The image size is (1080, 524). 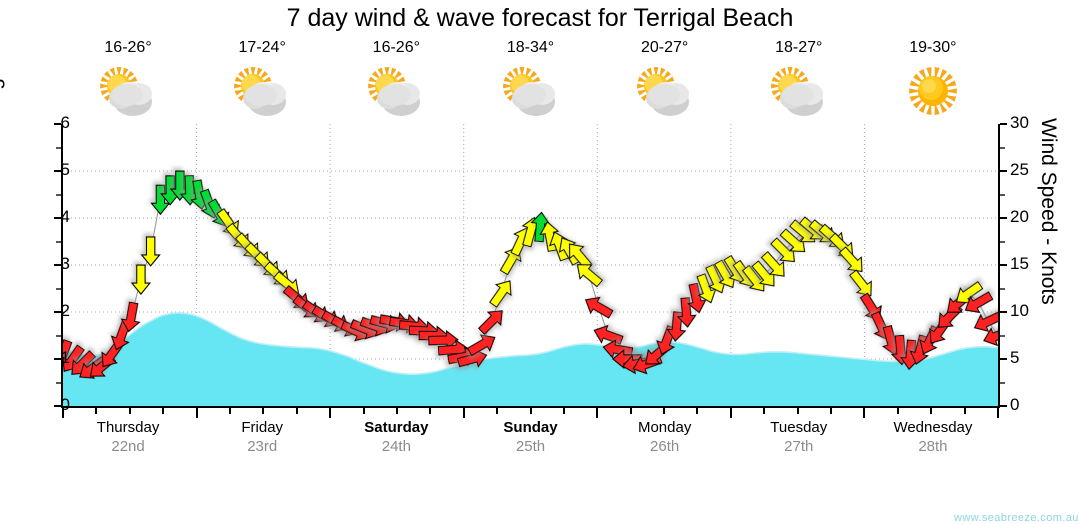 What do you see at coordinates (933, 91) in the screenshot?
I see `sun-icon` at bounding box center [933, 91].